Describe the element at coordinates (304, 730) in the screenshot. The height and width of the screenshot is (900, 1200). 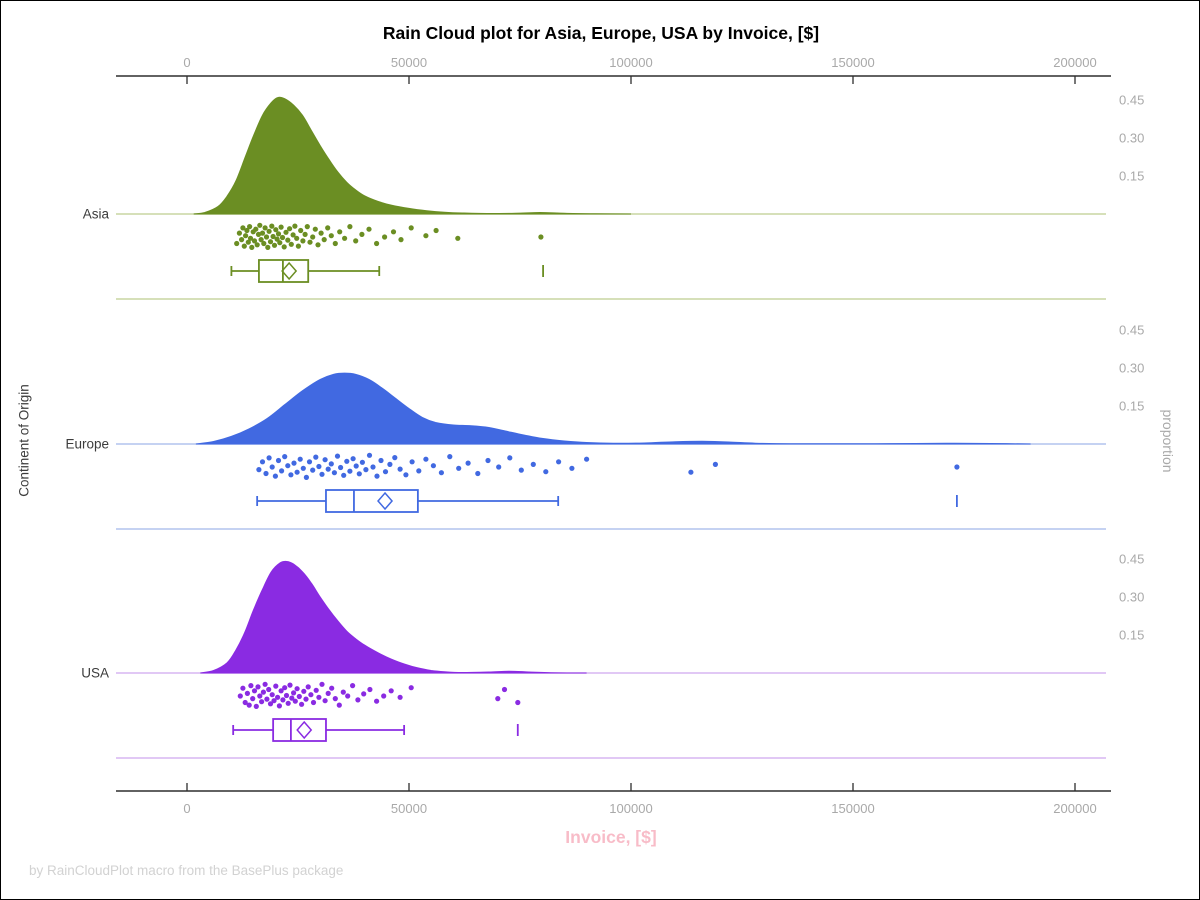
I see `box-mean-diamond-usa` at that location.